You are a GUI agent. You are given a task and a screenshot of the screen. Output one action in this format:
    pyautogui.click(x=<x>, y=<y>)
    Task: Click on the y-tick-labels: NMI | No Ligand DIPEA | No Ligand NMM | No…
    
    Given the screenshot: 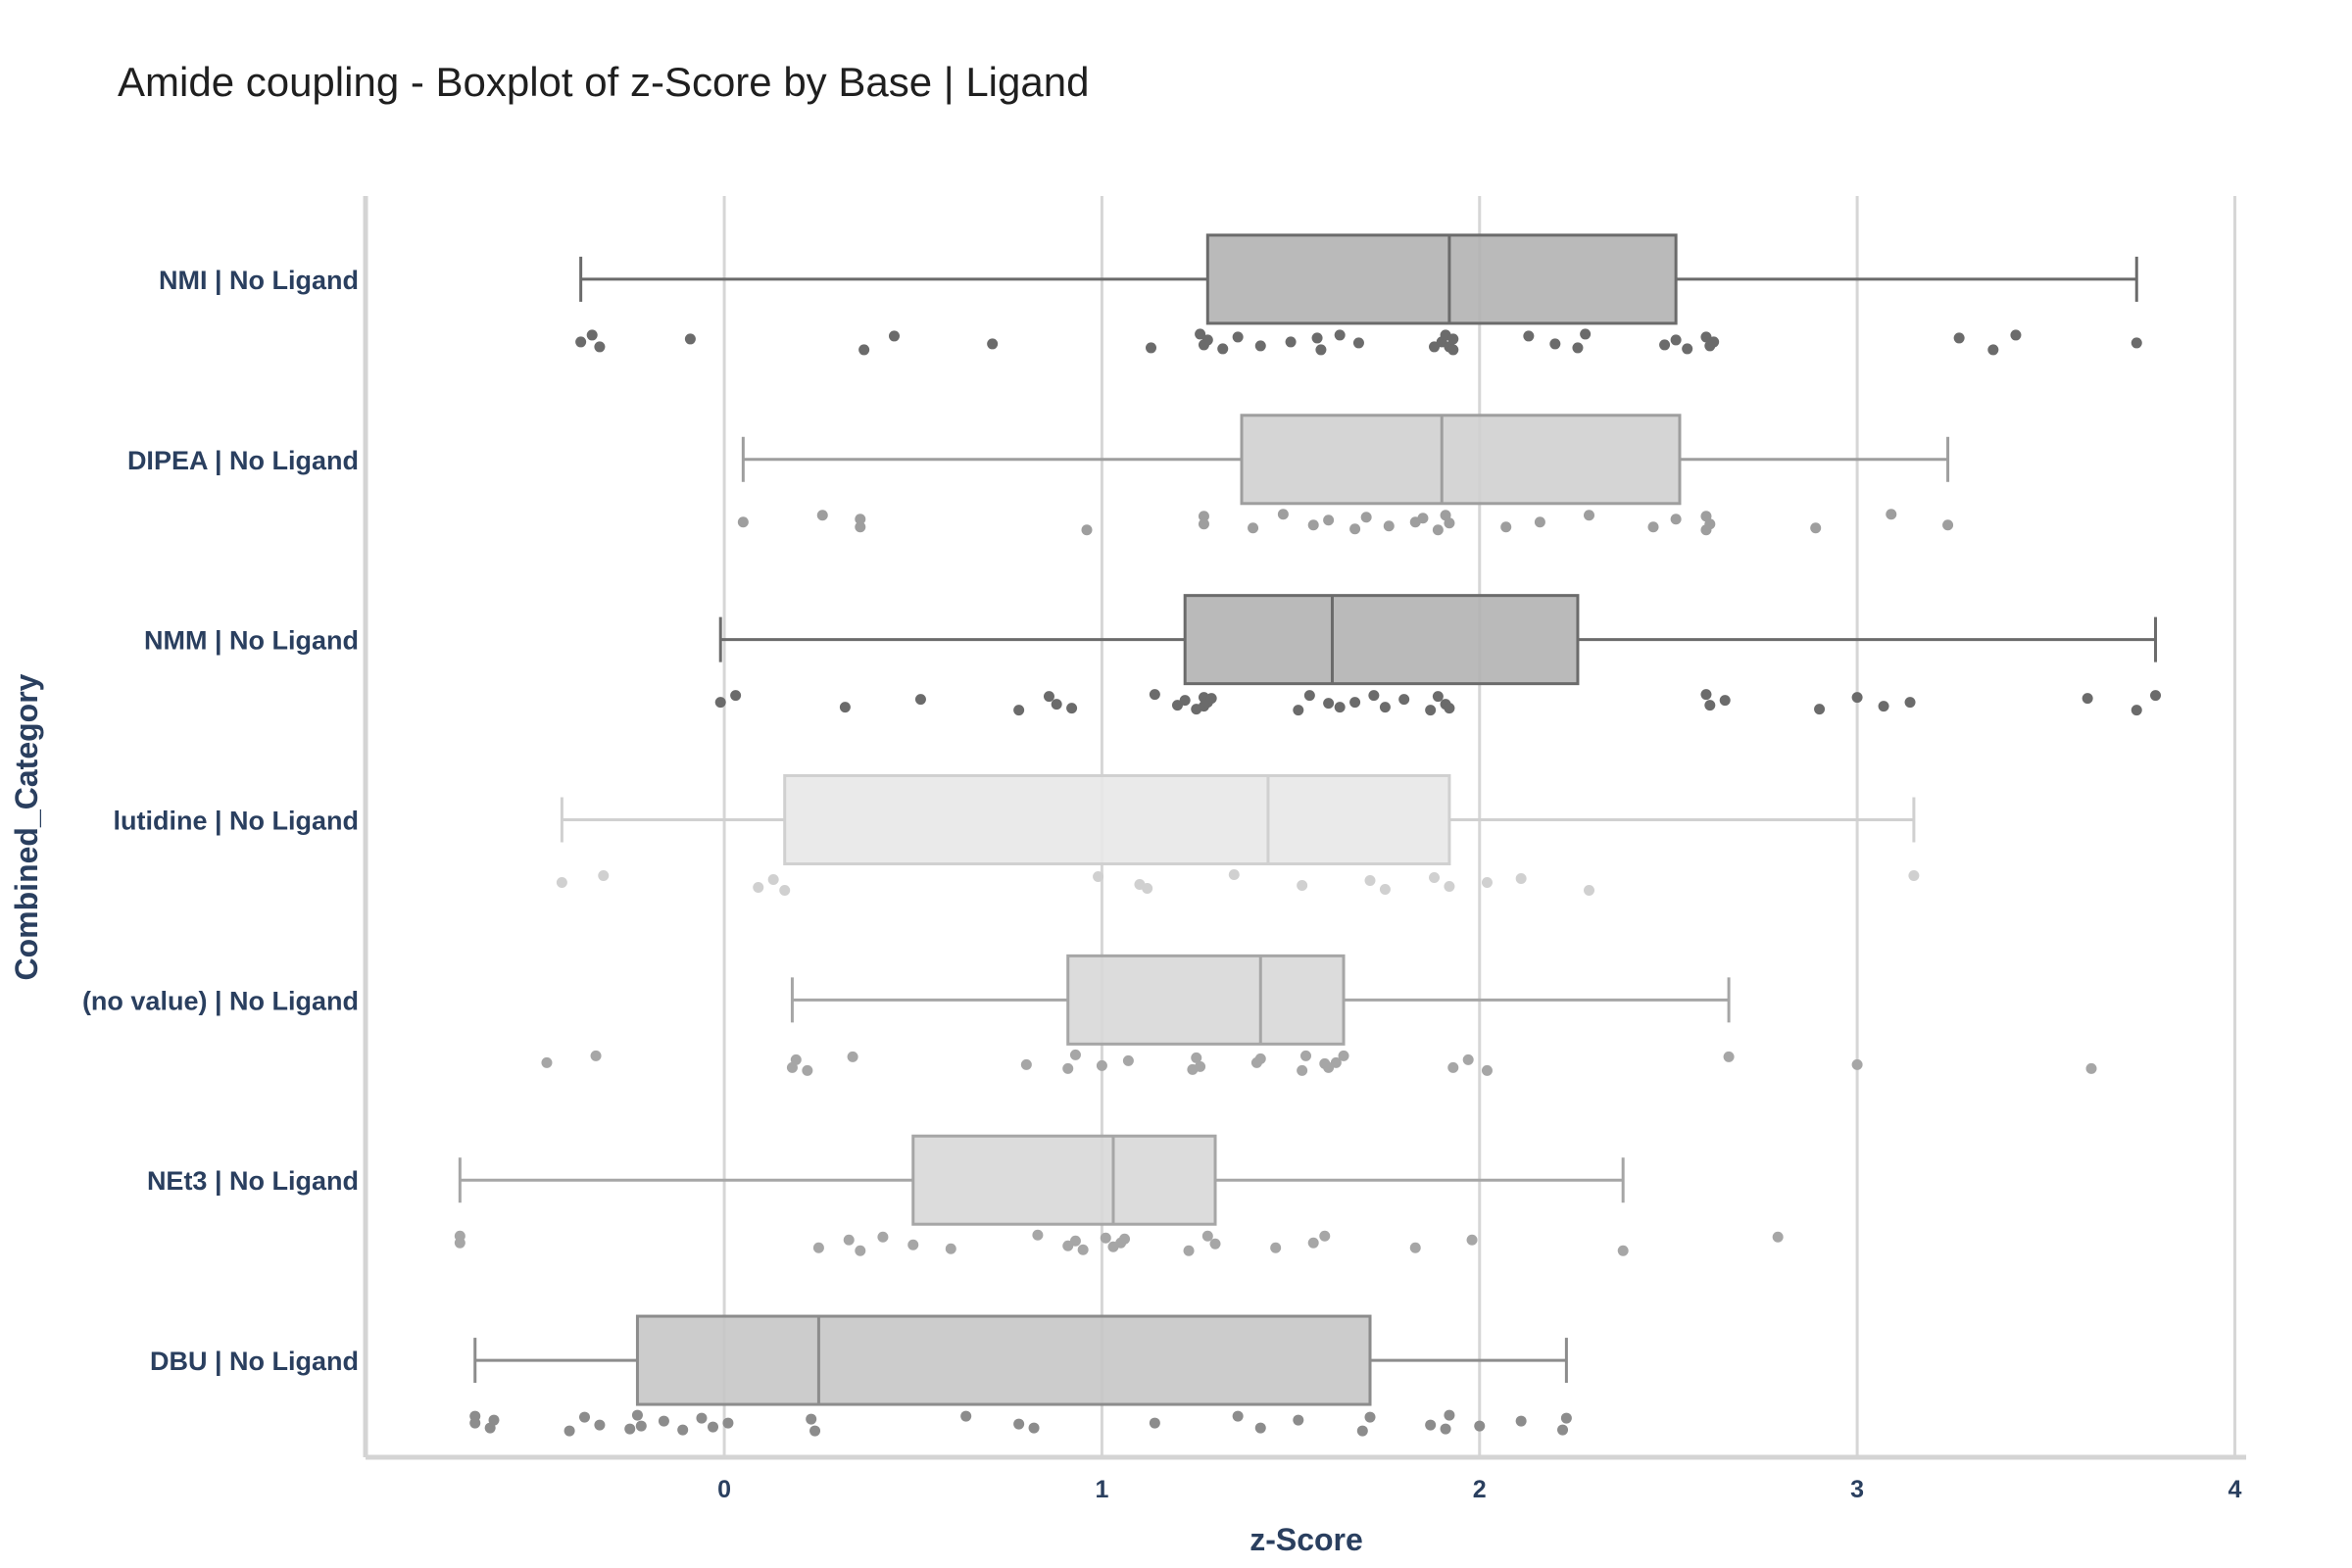 What is the action you would take?
    pyautogui.click(x=220, y=821)
    